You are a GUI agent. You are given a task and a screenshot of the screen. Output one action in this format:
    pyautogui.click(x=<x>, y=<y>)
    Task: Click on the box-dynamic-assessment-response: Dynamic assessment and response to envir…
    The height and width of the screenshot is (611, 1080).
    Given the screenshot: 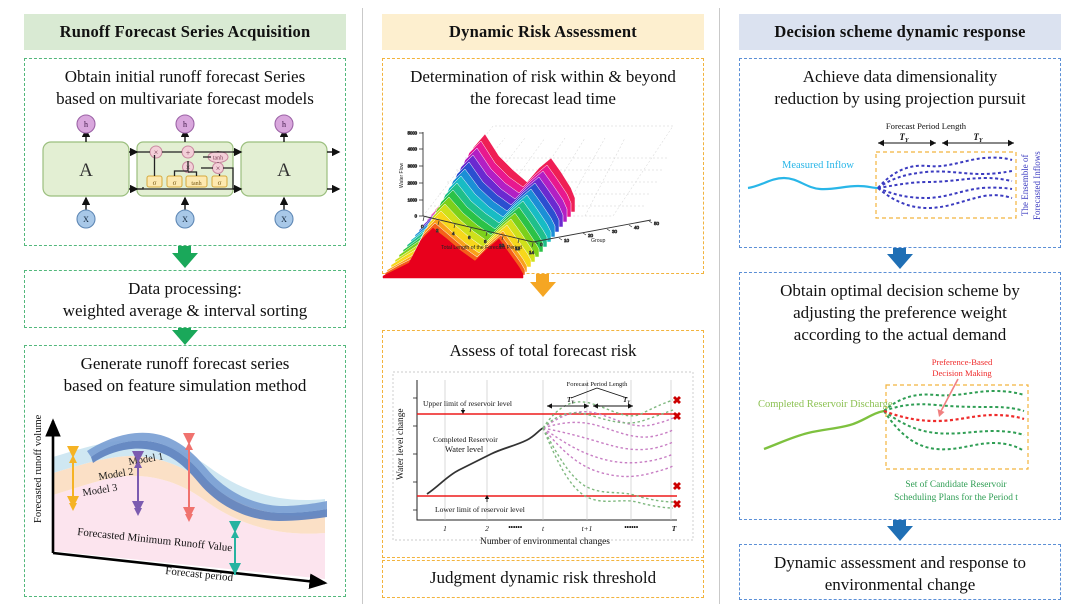 What is the action you would take?
    pyautogui.click(x=900, y=572)
    